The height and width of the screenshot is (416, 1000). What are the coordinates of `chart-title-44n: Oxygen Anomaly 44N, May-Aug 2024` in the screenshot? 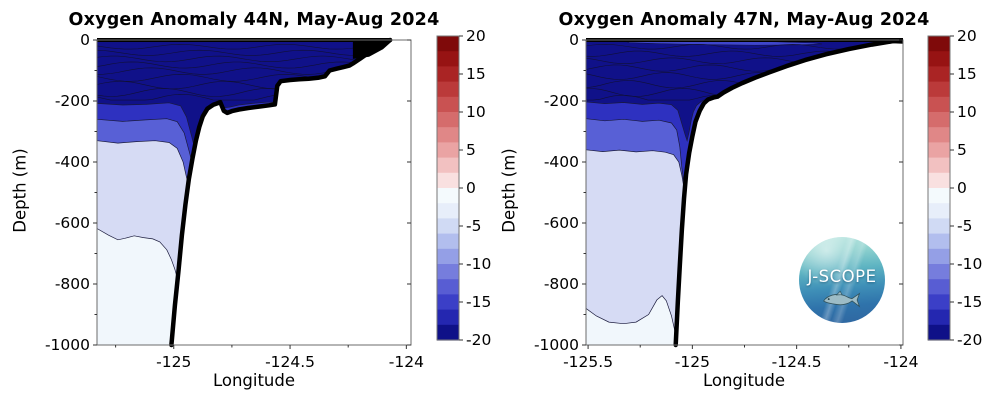 It's located at (254, 20).